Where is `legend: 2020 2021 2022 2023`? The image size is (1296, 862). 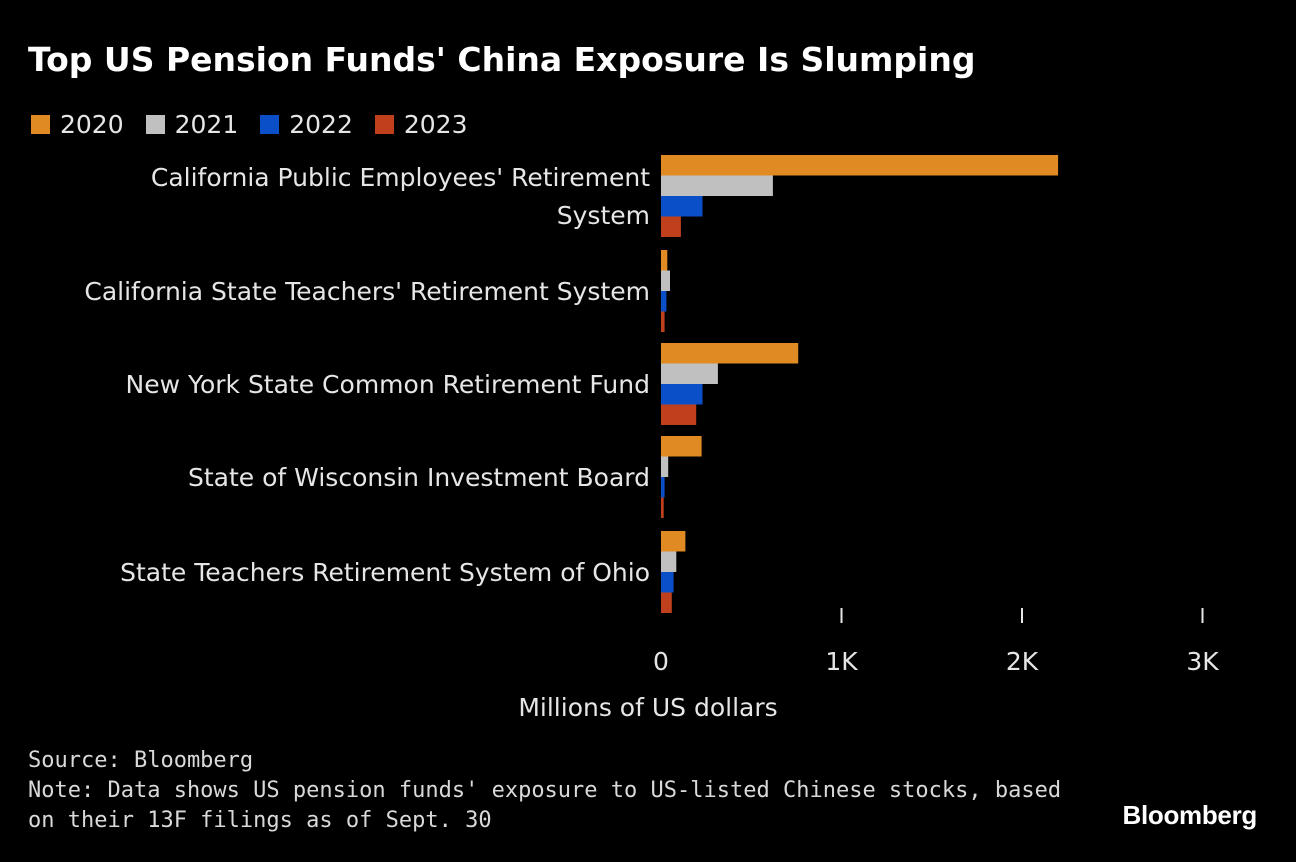
legend: 2020 2021 2022 2023 is located at coordinates (260, 124).